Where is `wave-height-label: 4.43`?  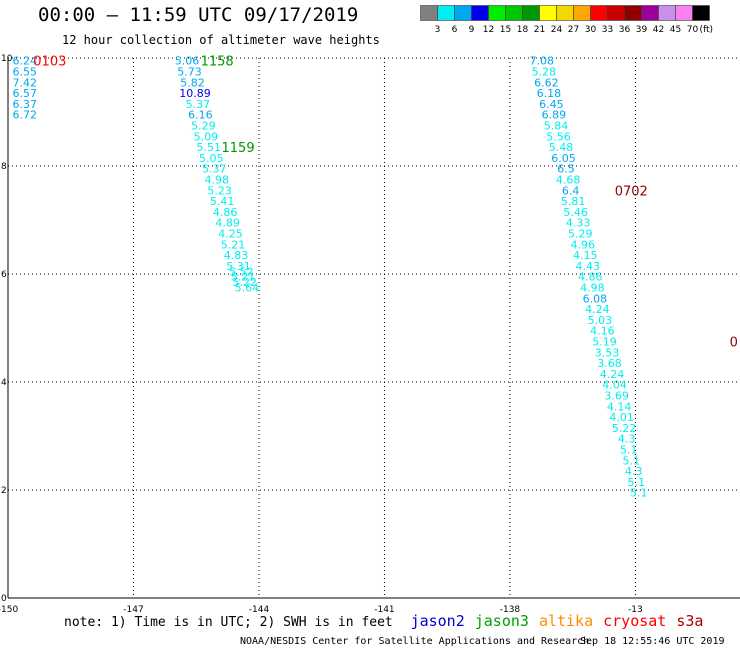
wave-height-label: 4.43 is located at coordinates (587, 266).